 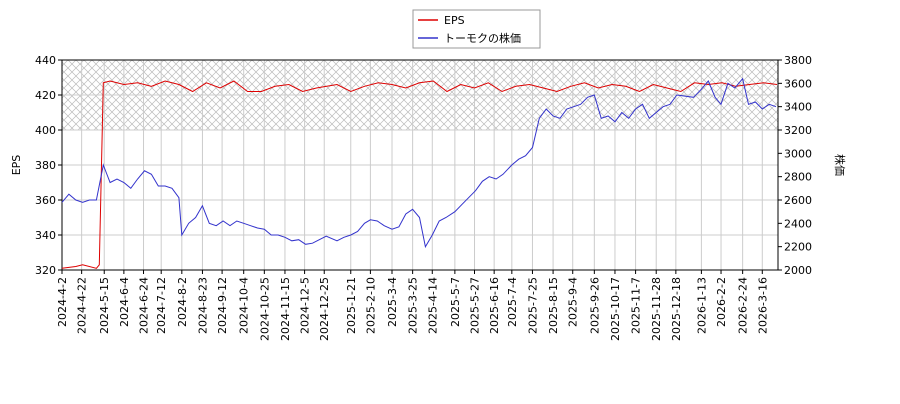 What do you see at coordinates (594, 305) in the screenshot?
I see `x-tick-label: 2025-9-26` at bounding box center [594, 305].